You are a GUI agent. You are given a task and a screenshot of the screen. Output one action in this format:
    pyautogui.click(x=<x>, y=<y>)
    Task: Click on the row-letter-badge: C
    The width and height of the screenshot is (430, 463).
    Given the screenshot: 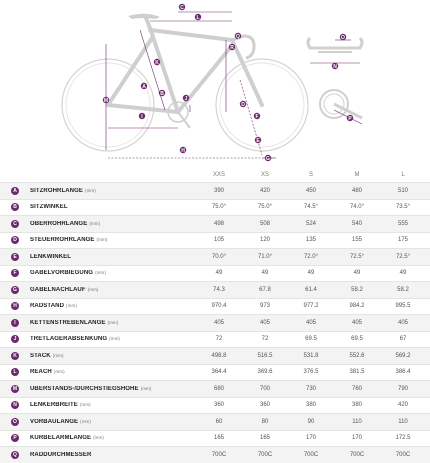 What is the action you would take?
    pyautogui.click(x=15, y=223)
    